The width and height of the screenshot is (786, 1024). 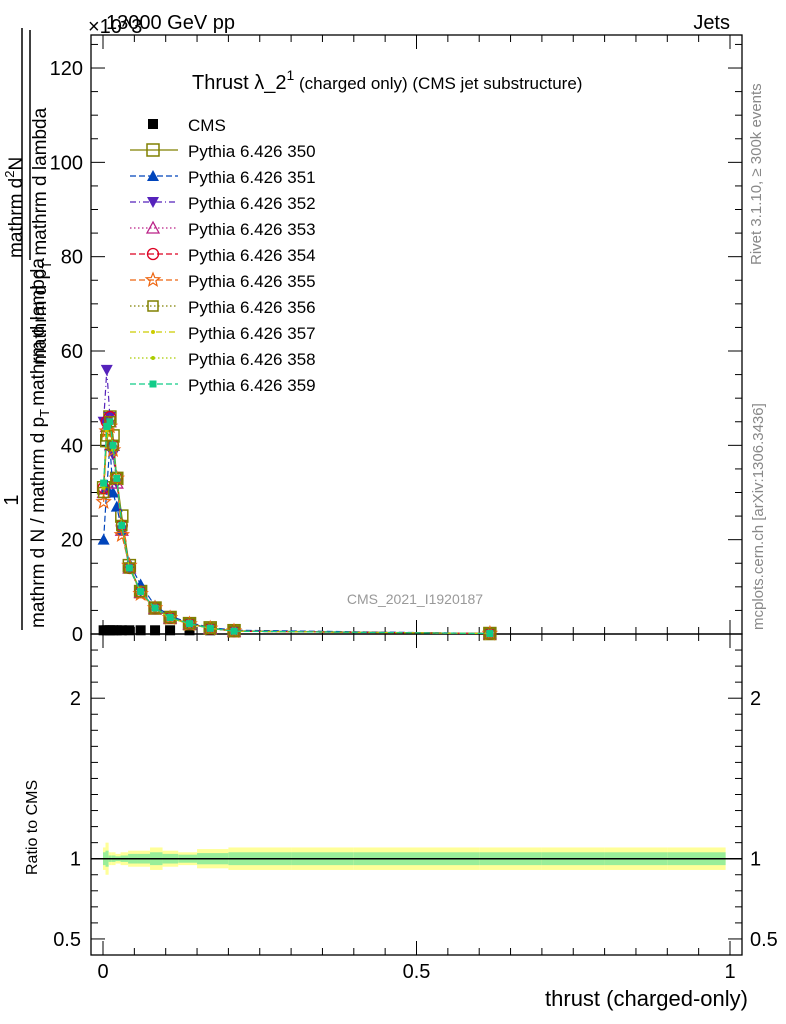 I want to click on legend-label: Pythia 6.426 356, so click(x=252, y=307).